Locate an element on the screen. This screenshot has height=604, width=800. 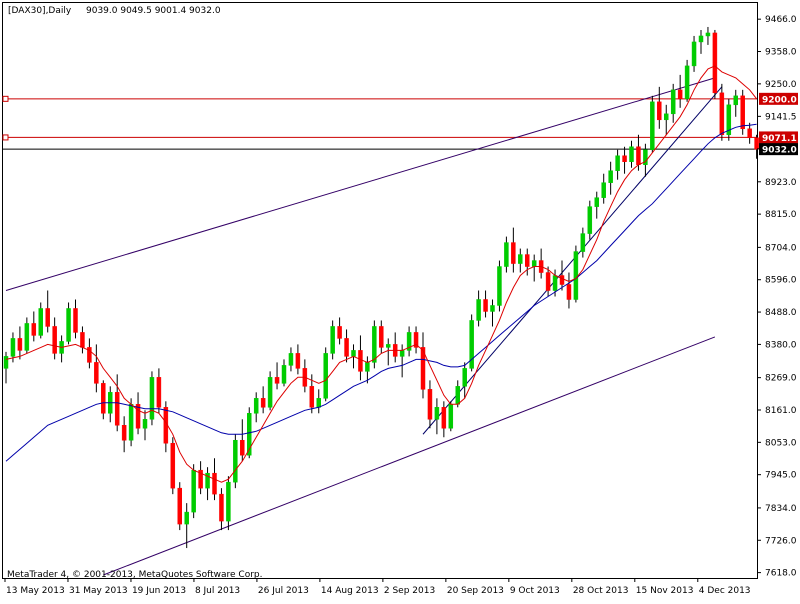
y-tick-label: 7618.0 is located at coordinates (781, 574).